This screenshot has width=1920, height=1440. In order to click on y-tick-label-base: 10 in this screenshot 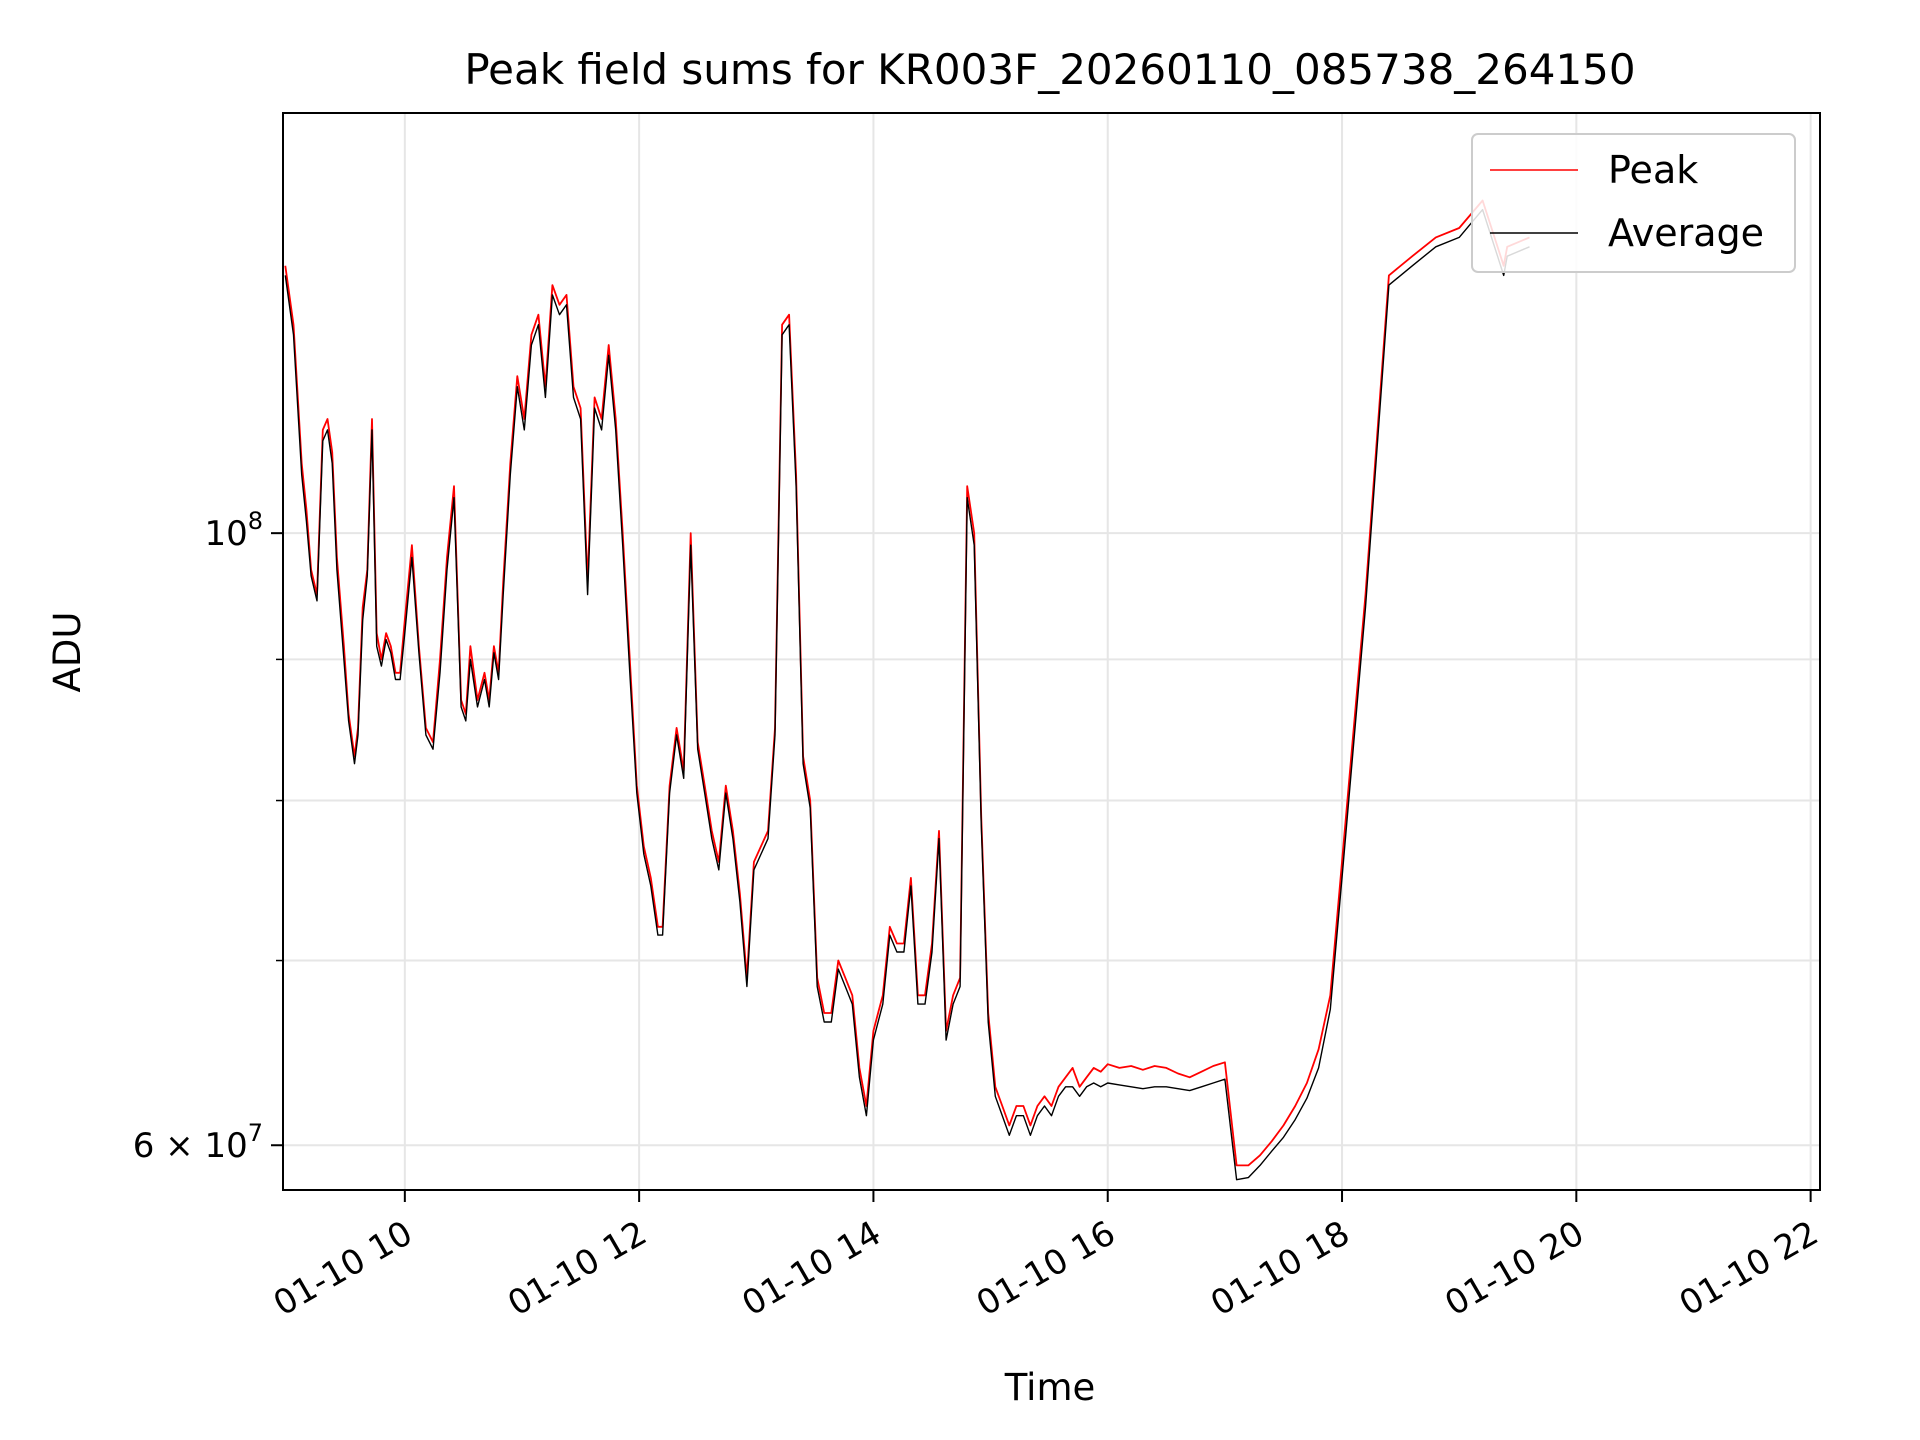, I will do `click(225, 534)`.